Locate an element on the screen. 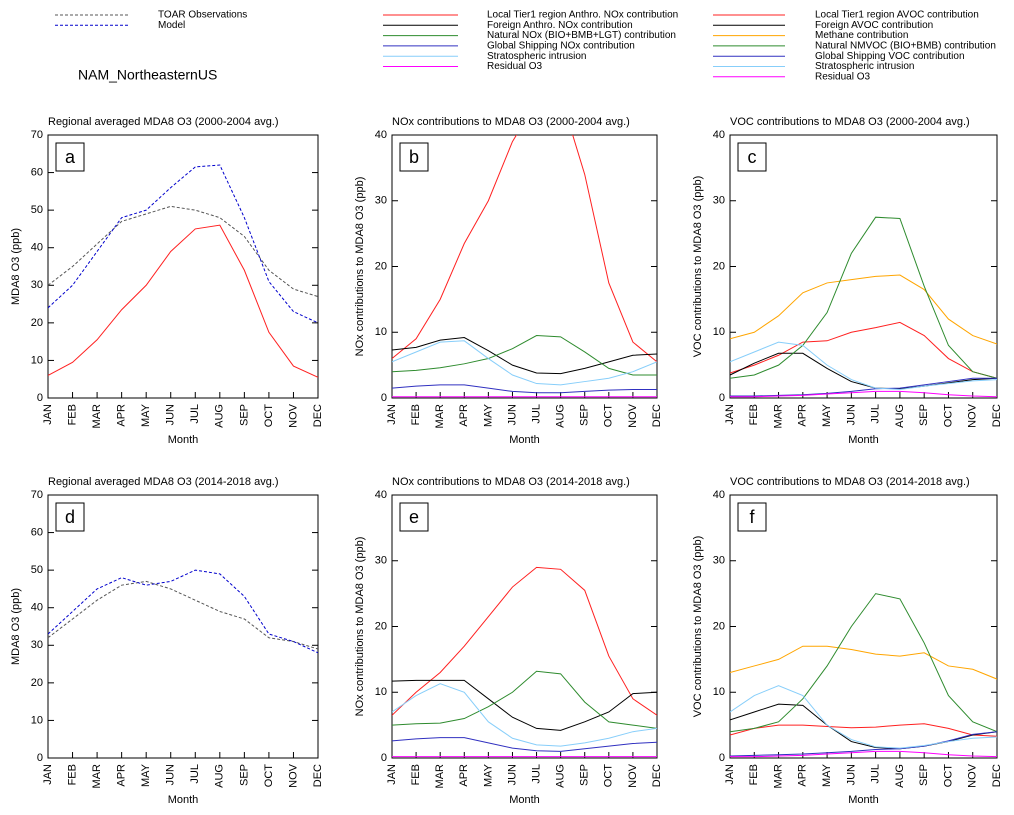 Image resolution: width=1014 pixels, height=815 pixels. legend-label: Stratospheric intrusion is located at coordinates (865, 66).